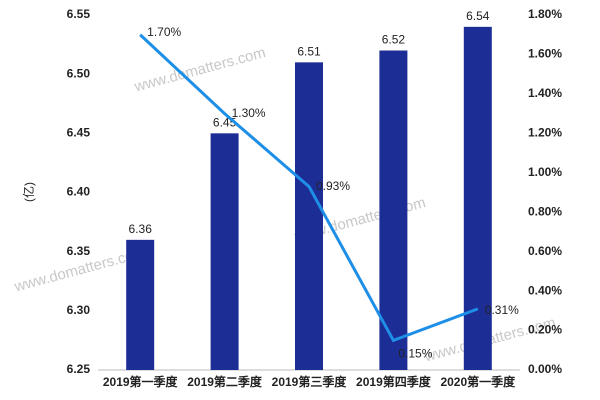 This screenshot has height=400, width=600. I want to click on y-tick-label: 6.30, so click(79, 310).